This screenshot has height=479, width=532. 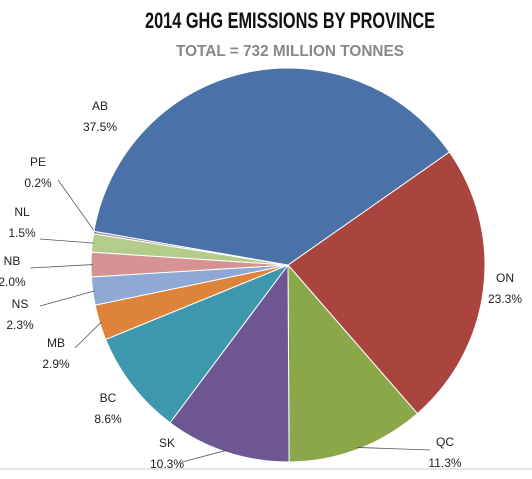 What do you see at coordinates (505, 278) in the screenshot?
I see `slice-label: ON` at bounding box center [505, 278].